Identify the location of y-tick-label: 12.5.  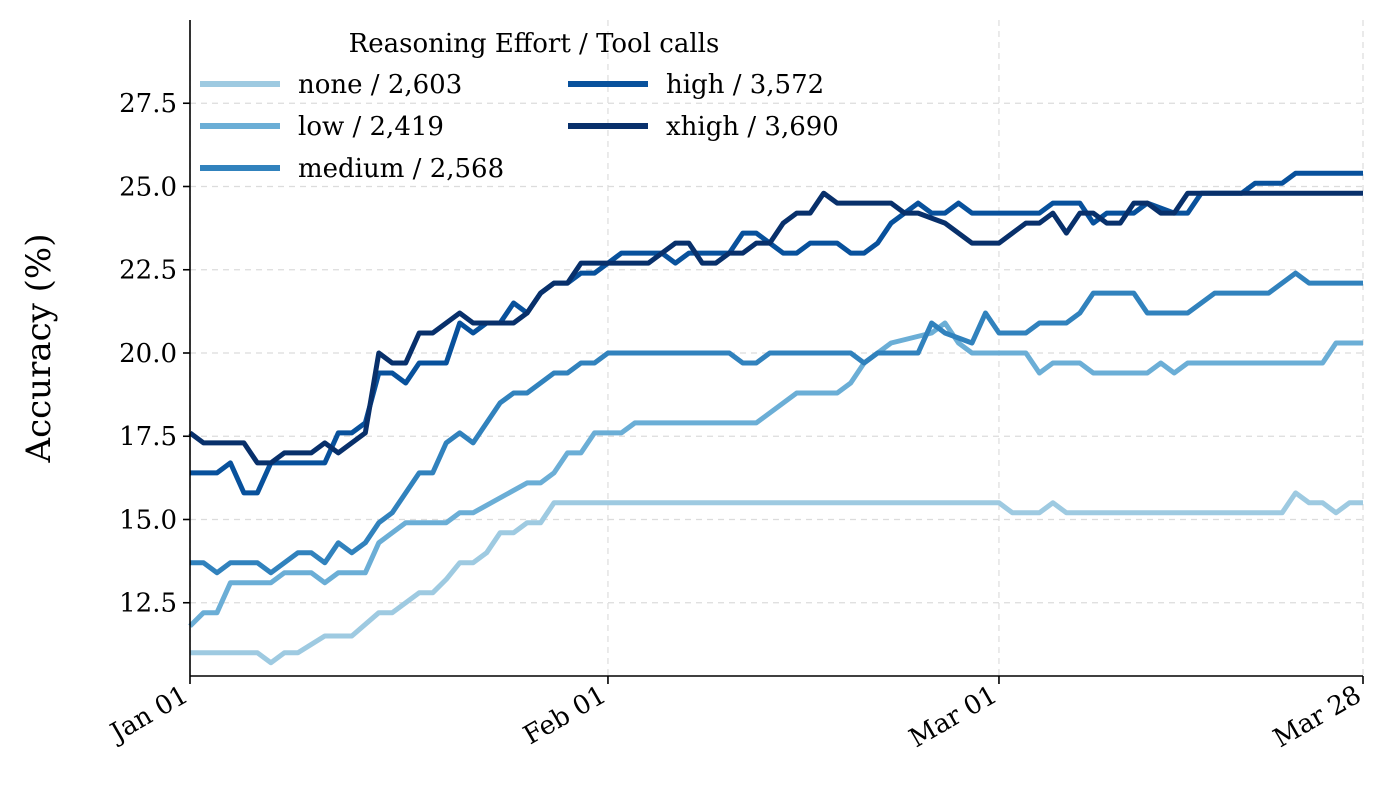
(148, 604).